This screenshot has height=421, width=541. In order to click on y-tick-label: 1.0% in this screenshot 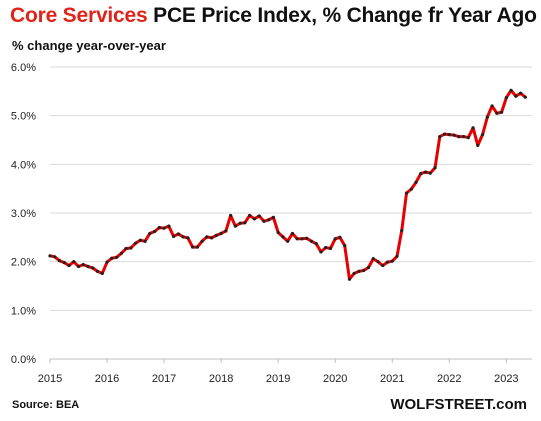, I will do `click(23, 311)`.